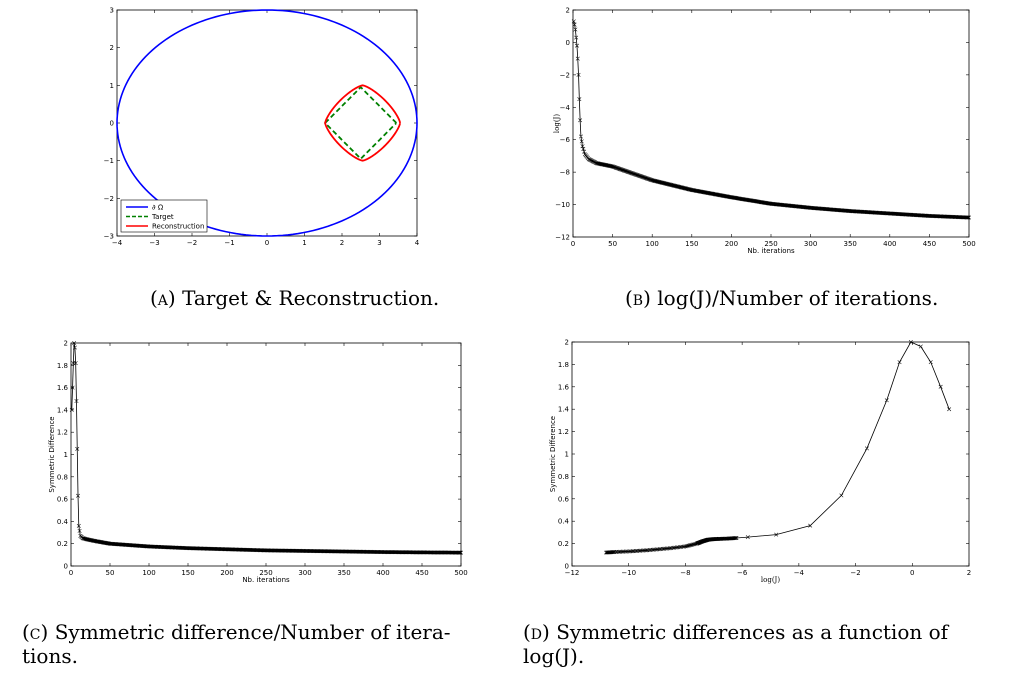 This screenshot has width=1024, height=677. Describe the element at coordinates (554, 656) in the screenshot. I see `caption-d-text-line2: log(J).` at that location.